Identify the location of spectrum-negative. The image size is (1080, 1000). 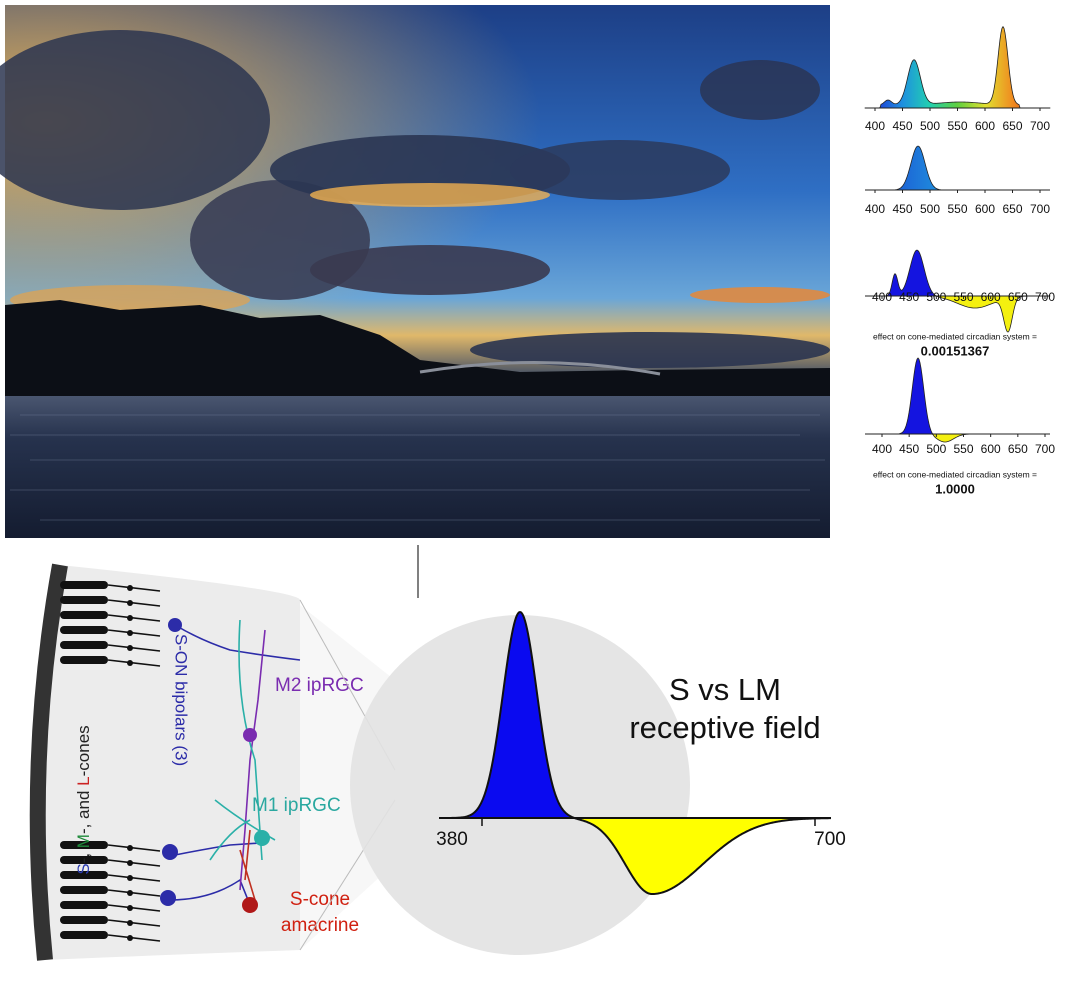
(957, 438).